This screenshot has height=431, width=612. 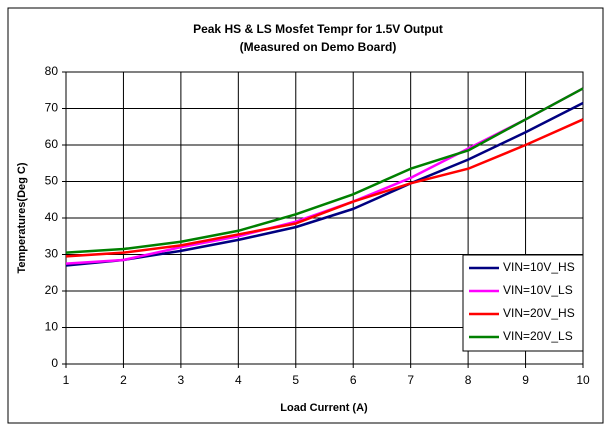 I want to click on x-tick-label: 9, so click(x=525, y=380).